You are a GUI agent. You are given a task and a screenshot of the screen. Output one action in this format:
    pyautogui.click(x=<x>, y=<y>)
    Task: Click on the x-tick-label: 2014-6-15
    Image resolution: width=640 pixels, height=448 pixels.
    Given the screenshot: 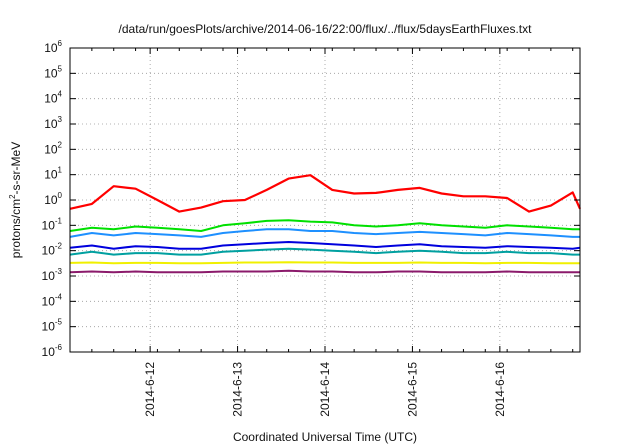 What is the action you would take?
    pyautogui.click(x=412, y=389)
    